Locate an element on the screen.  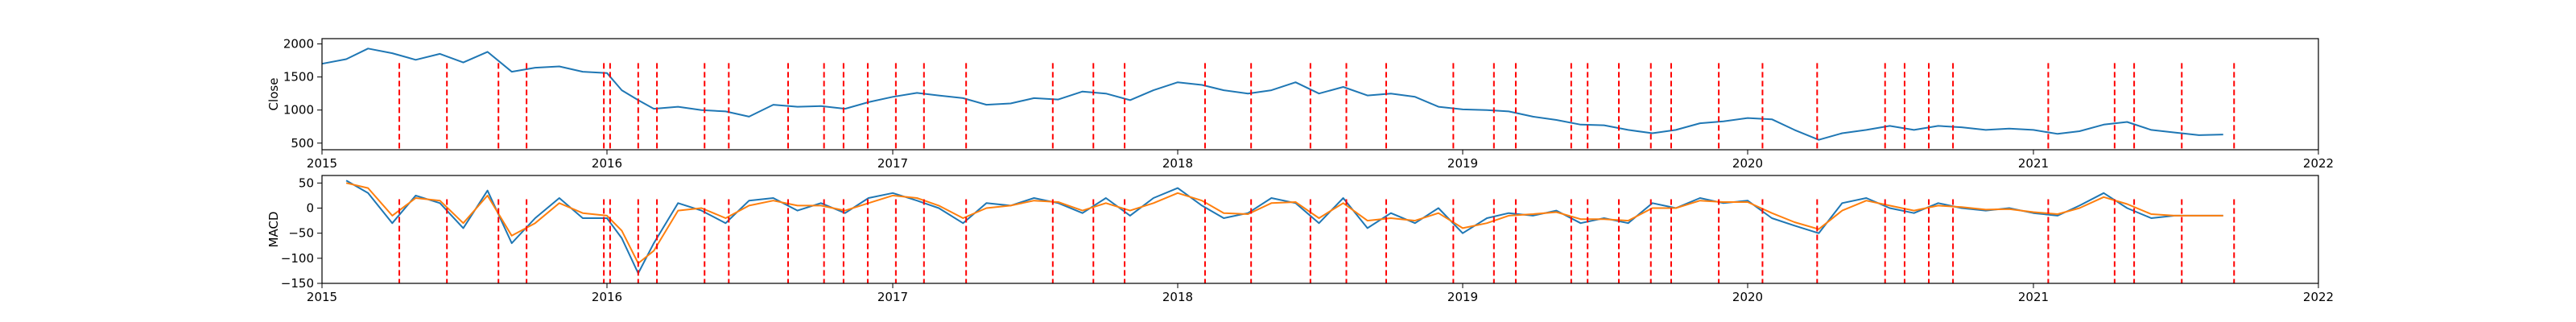
close-x-tick-label: 2020 is located at coordinates (1747, 163).